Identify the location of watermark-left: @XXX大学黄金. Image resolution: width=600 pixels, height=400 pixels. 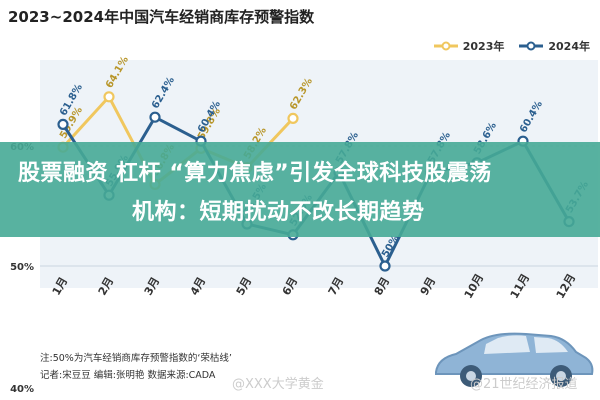
(278, 384).